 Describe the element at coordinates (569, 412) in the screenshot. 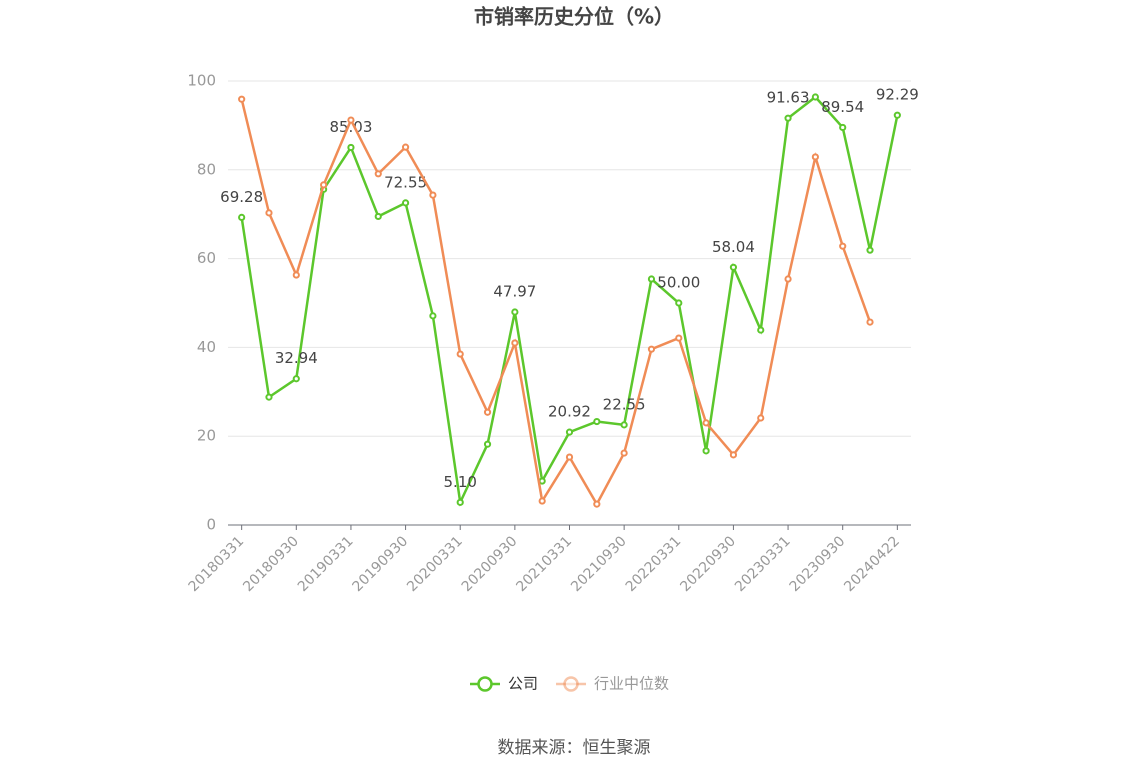

I see `data-label: 20.92` at that location.